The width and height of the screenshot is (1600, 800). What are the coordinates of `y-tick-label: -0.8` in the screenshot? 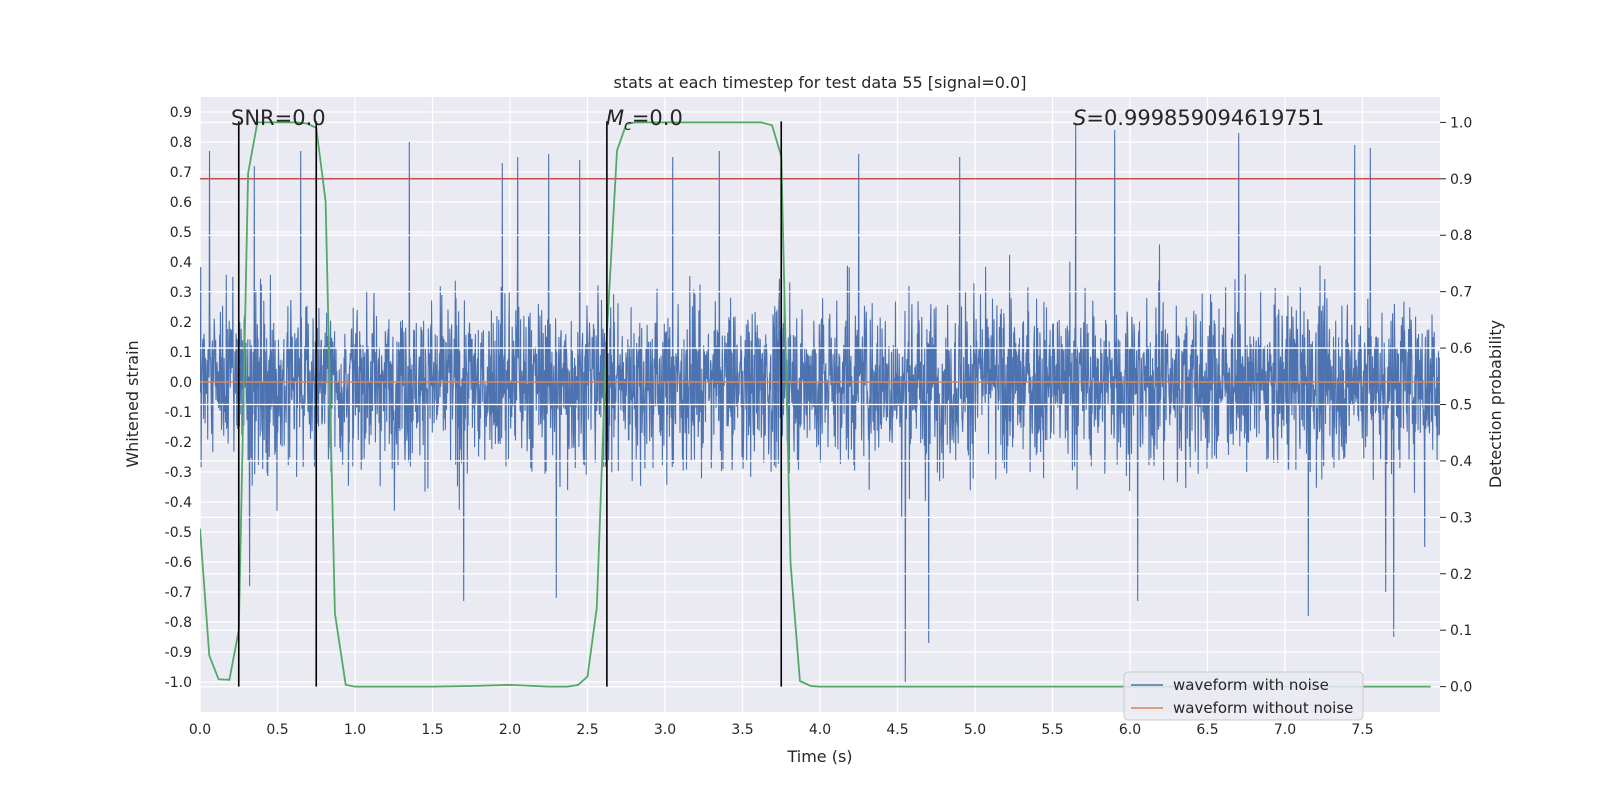 It's located at (178, 623).